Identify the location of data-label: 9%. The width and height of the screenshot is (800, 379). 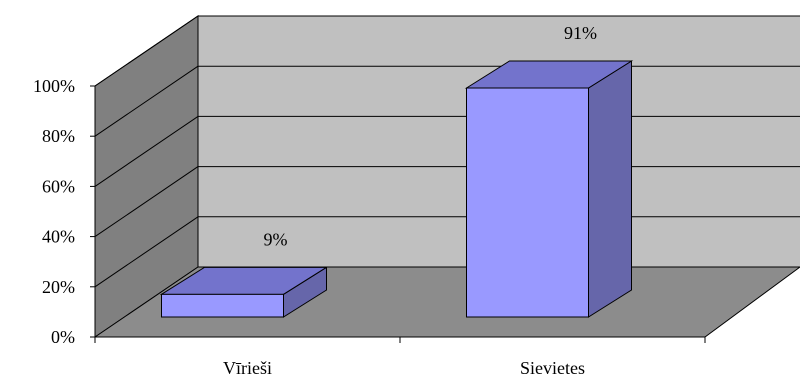
(276, 239).